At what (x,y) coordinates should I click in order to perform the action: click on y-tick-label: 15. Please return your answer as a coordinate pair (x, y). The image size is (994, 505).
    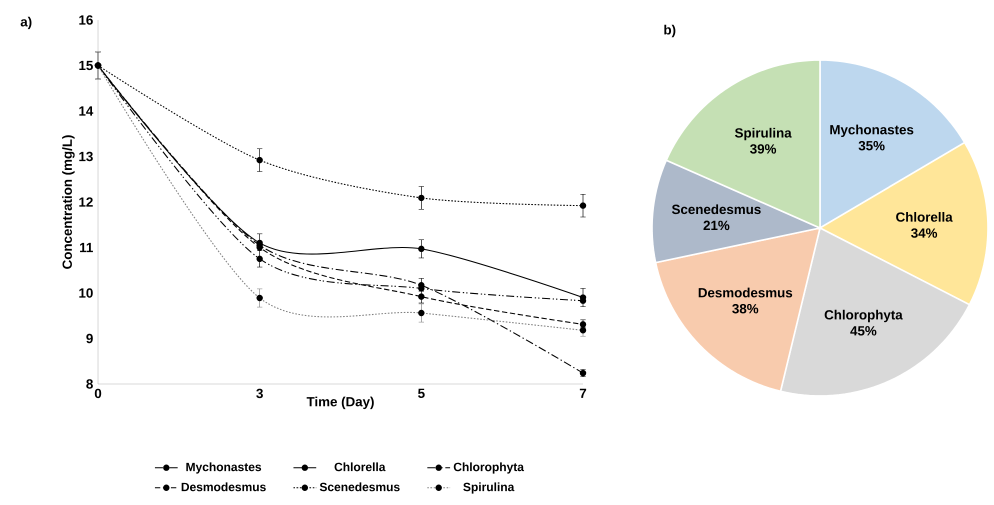
    Looking at the image, I should click on (86, 65).